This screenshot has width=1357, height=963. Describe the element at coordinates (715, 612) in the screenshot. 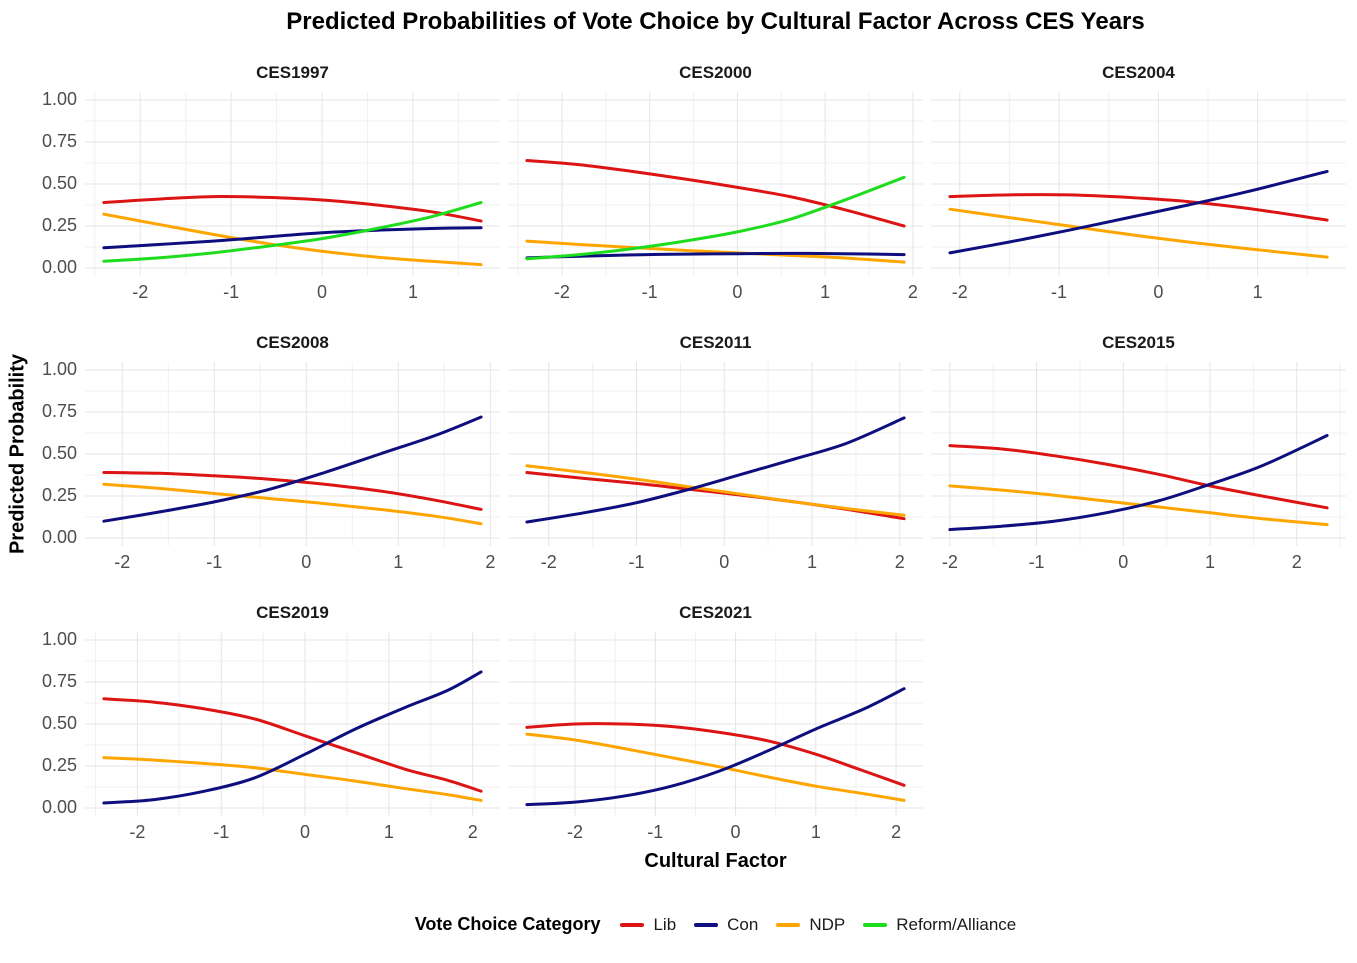

I see `facet-strip-title: CES2021` at that location.